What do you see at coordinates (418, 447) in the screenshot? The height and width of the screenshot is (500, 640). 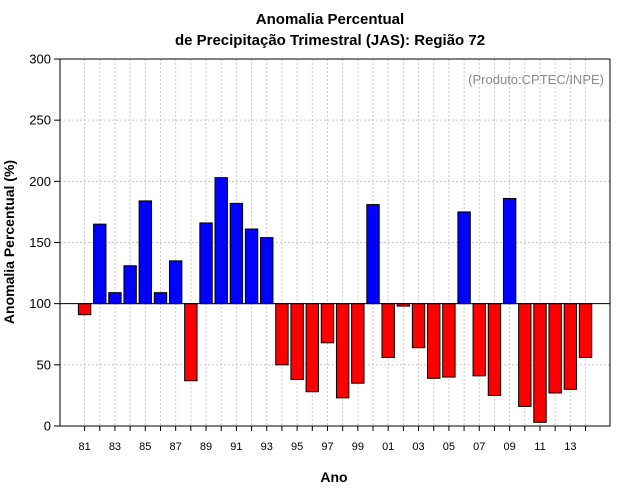 I see `x-tick-label: 03` at bounding box center [418, 447].